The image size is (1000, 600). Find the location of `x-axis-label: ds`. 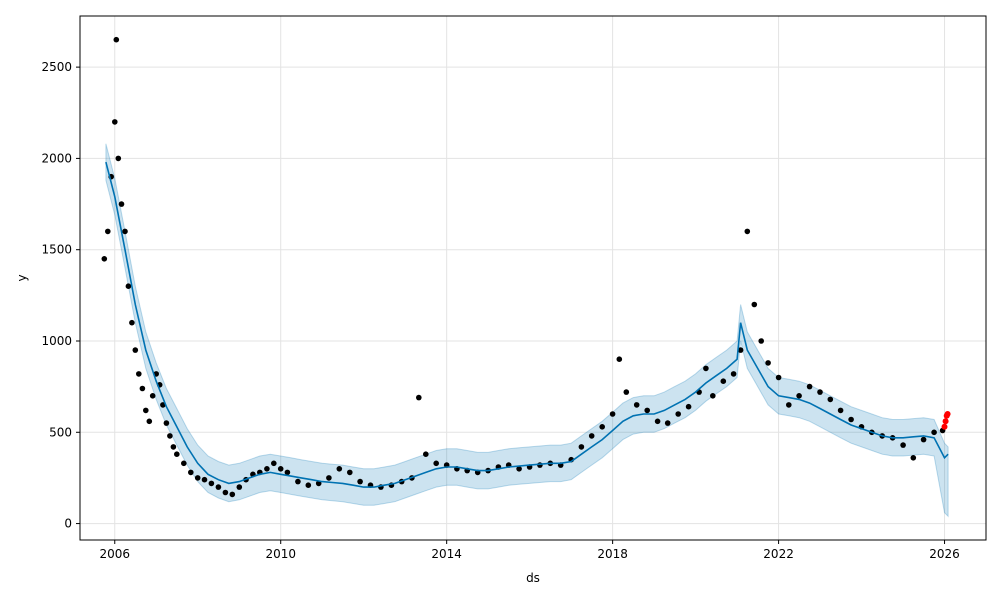

x-axis-label: ds is located at coordinates (533, 578).